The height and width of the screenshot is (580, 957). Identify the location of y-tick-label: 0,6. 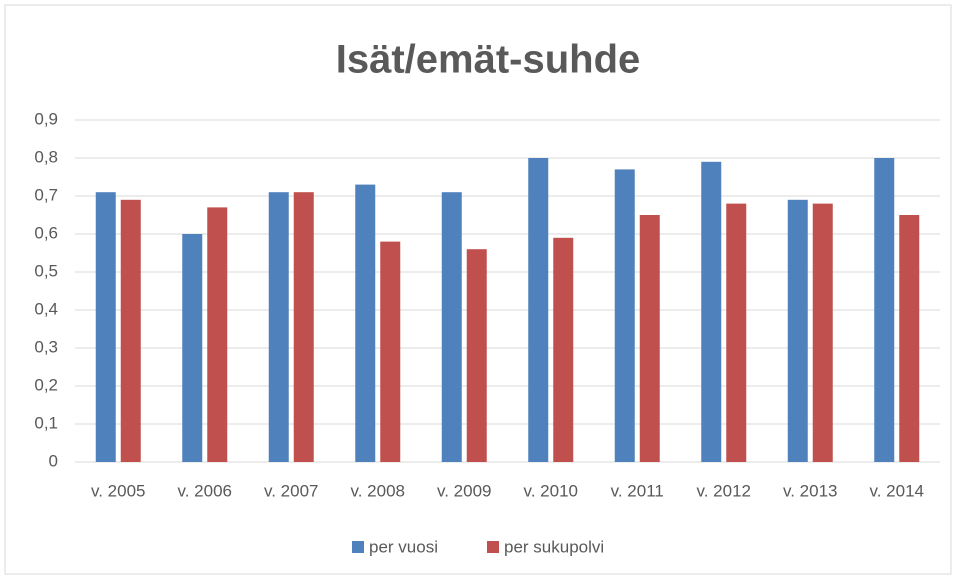
(46, 232).